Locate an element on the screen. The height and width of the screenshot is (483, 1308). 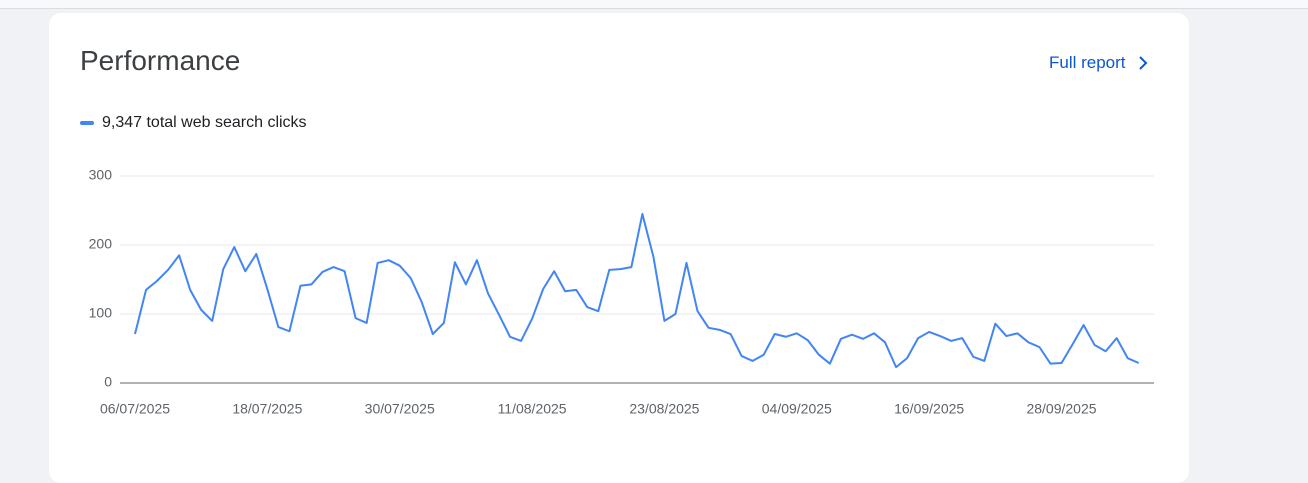
chevron-icon is located at coordinates (1143, 63).